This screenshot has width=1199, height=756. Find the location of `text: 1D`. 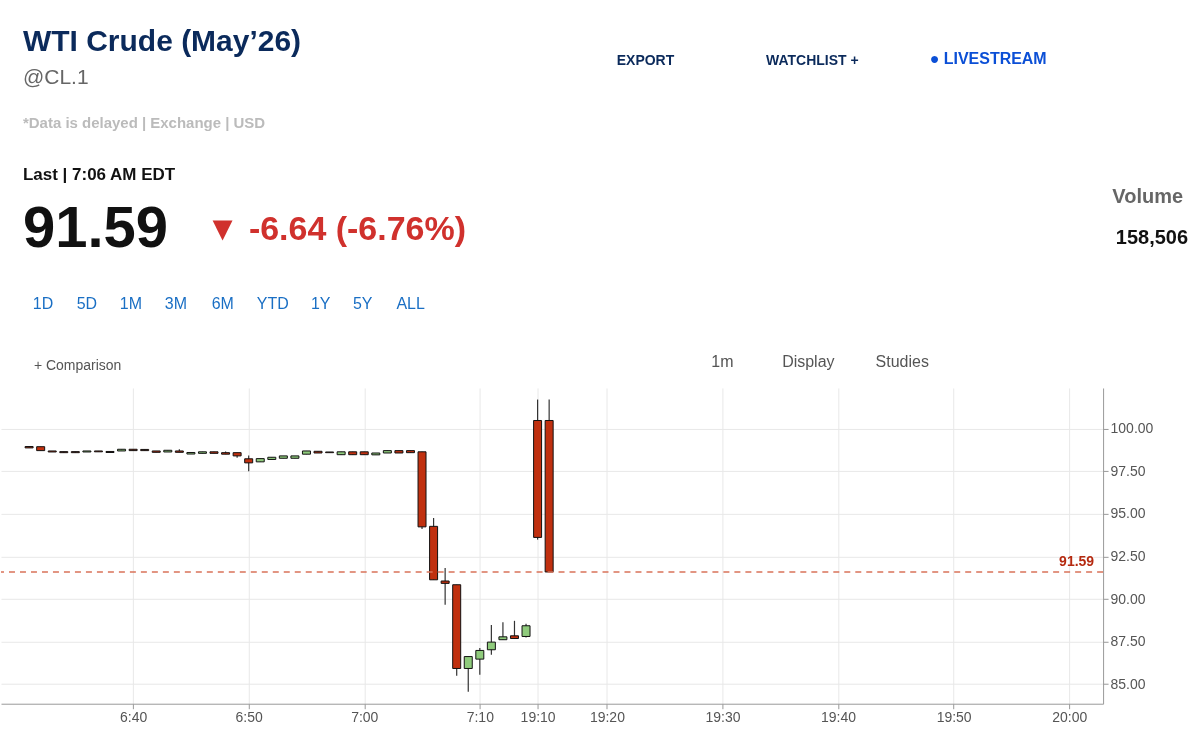

text: 1D is located at coordinates (43, 304).